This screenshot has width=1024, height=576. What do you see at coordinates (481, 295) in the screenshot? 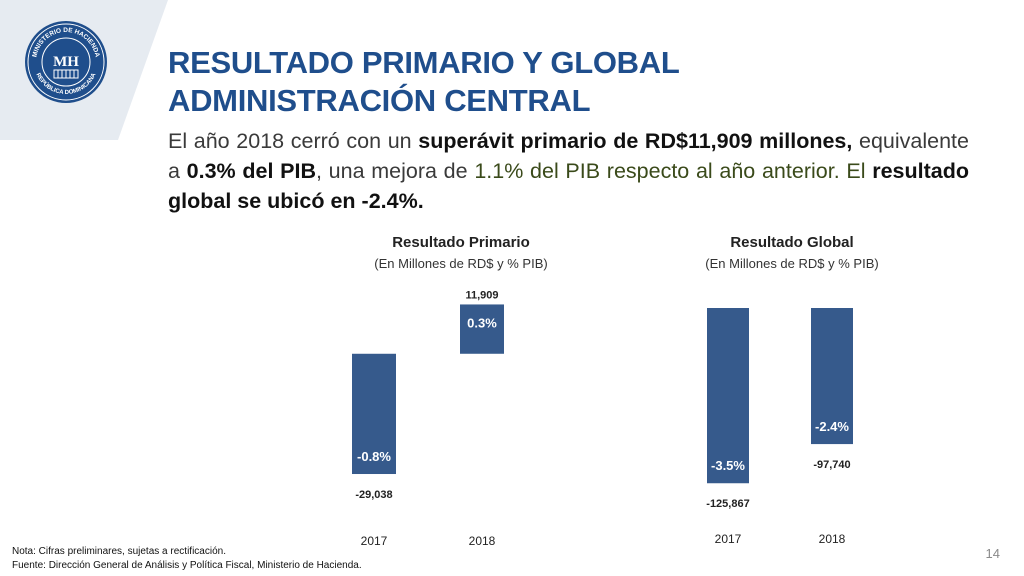
I see `primary-value-label-2018: 11,909` at bounding box center [481, 295].